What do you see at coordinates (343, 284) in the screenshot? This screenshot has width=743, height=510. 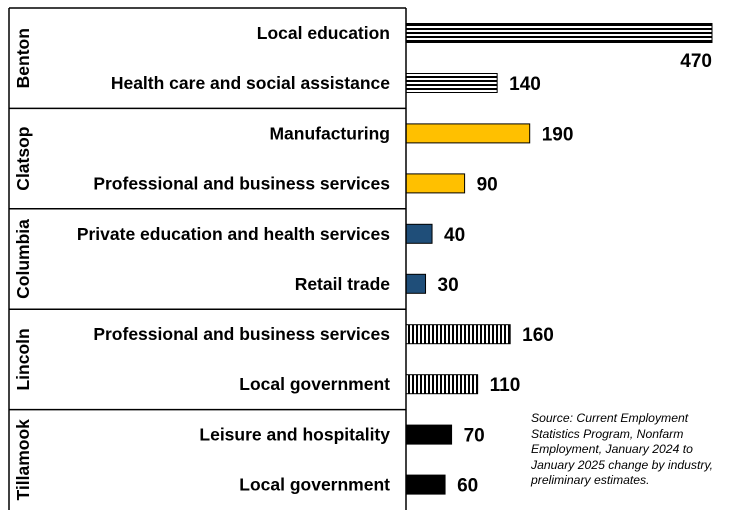 I see `category-label: Retail trade` at bounding box center [343, 284].